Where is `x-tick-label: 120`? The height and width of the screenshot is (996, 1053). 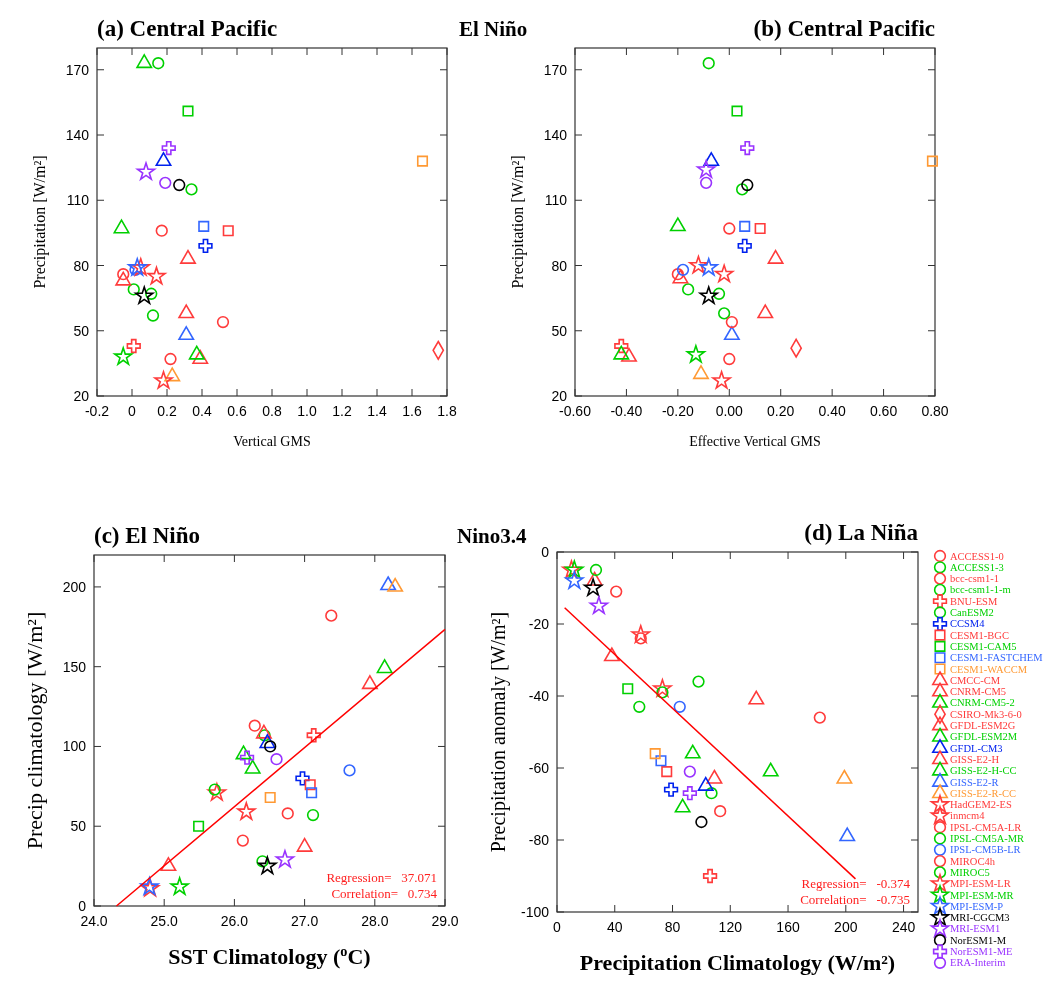
x-tick-label: 120 is located at coordinates (730, 927).